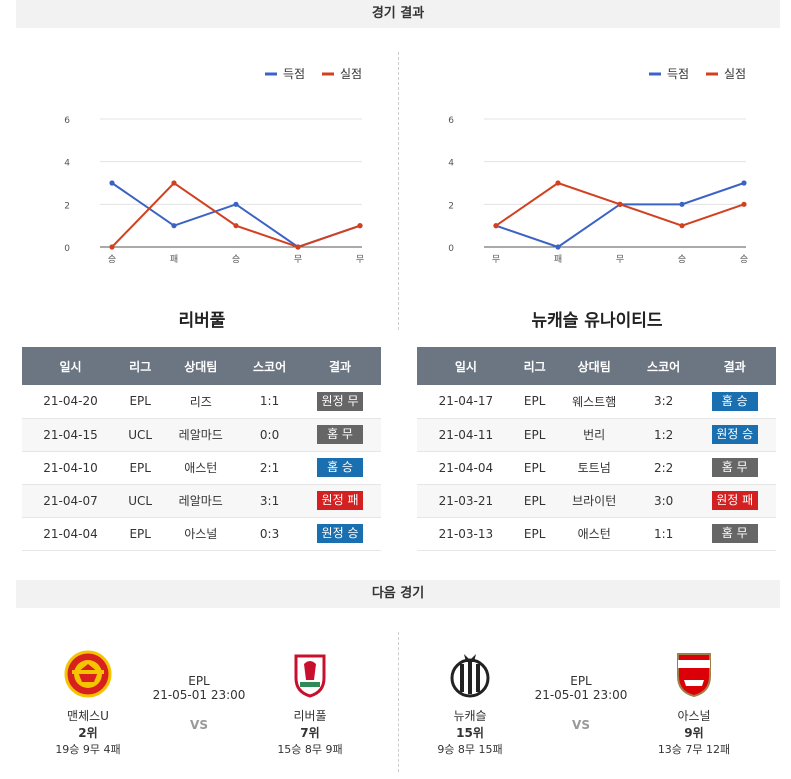 The image size is (791, 779). Describe the element at coordinates (470, 716) in the screenshot. I see `team-name: 뉴캐슬` at that location.